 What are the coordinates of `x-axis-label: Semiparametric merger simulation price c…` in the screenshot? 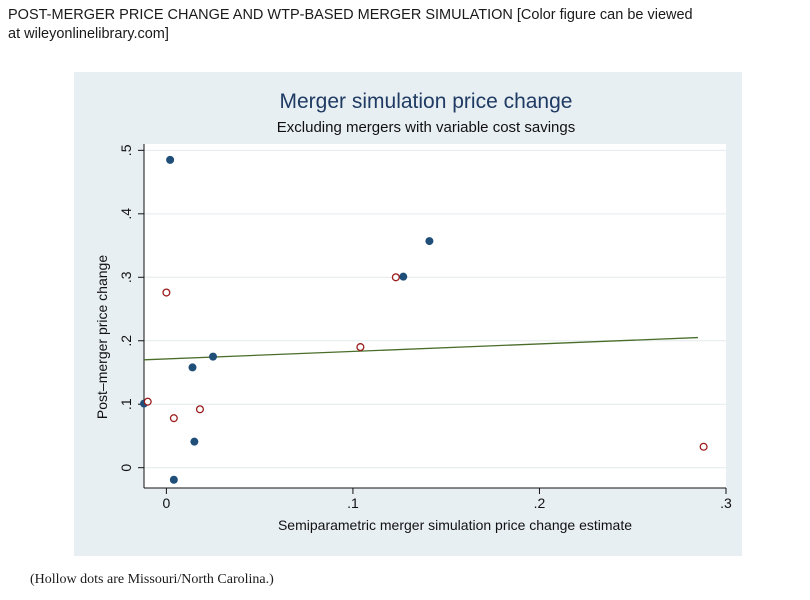 It's located at (455, 525).